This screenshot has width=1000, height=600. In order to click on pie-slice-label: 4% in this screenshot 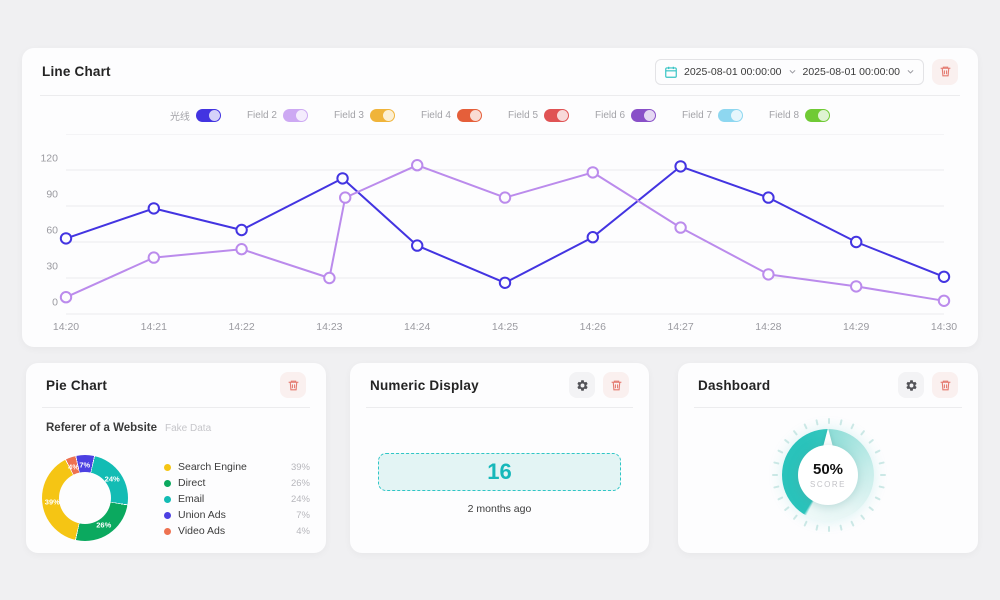, I will do `click(74, 467)`.